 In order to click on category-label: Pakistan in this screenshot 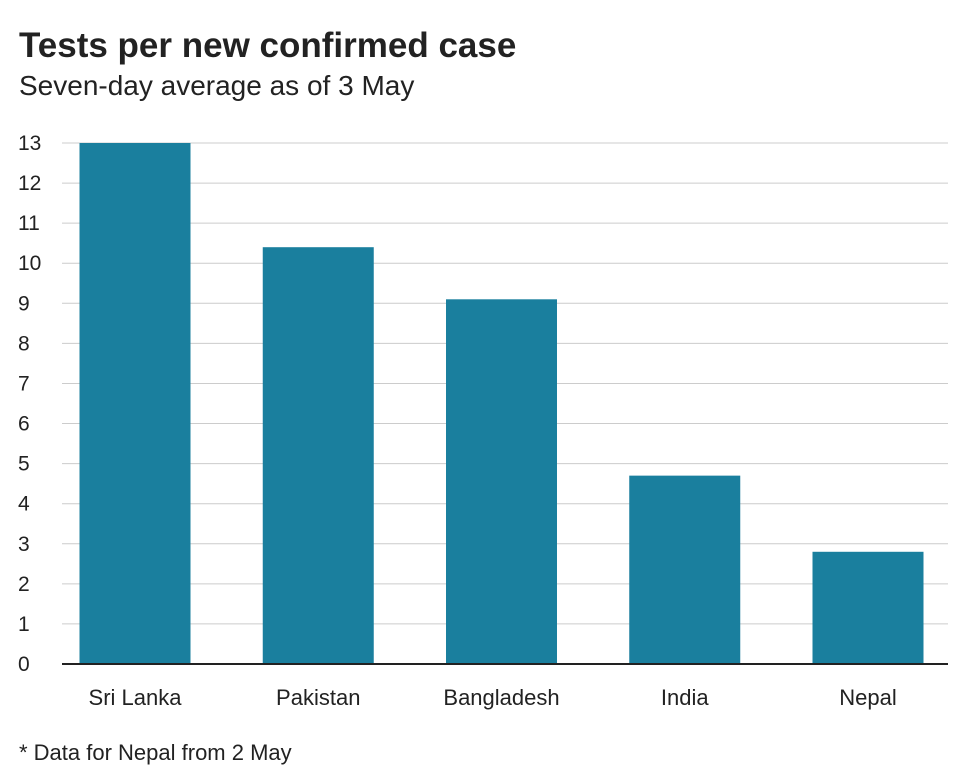, I will do `click(318, 697)`.